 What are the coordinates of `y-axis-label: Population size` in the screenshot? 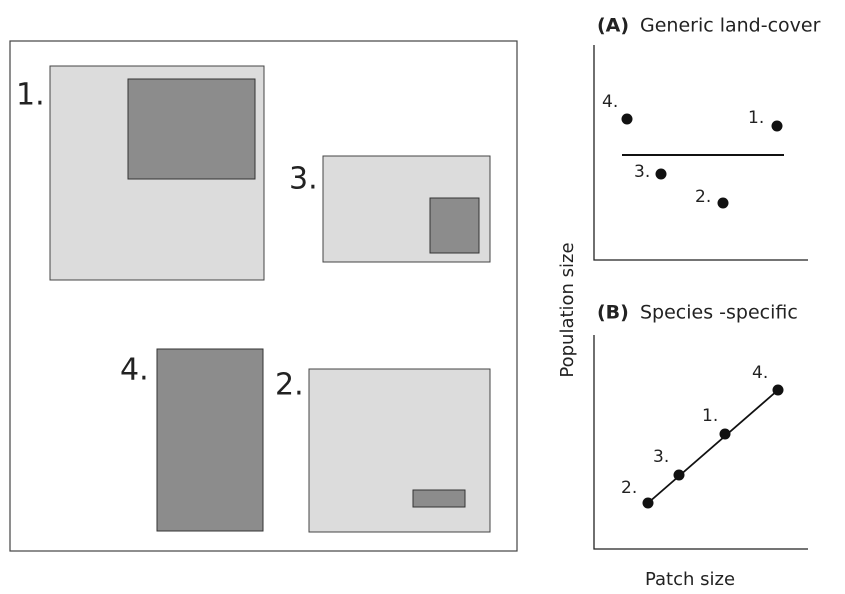 It's located at (567, 309).